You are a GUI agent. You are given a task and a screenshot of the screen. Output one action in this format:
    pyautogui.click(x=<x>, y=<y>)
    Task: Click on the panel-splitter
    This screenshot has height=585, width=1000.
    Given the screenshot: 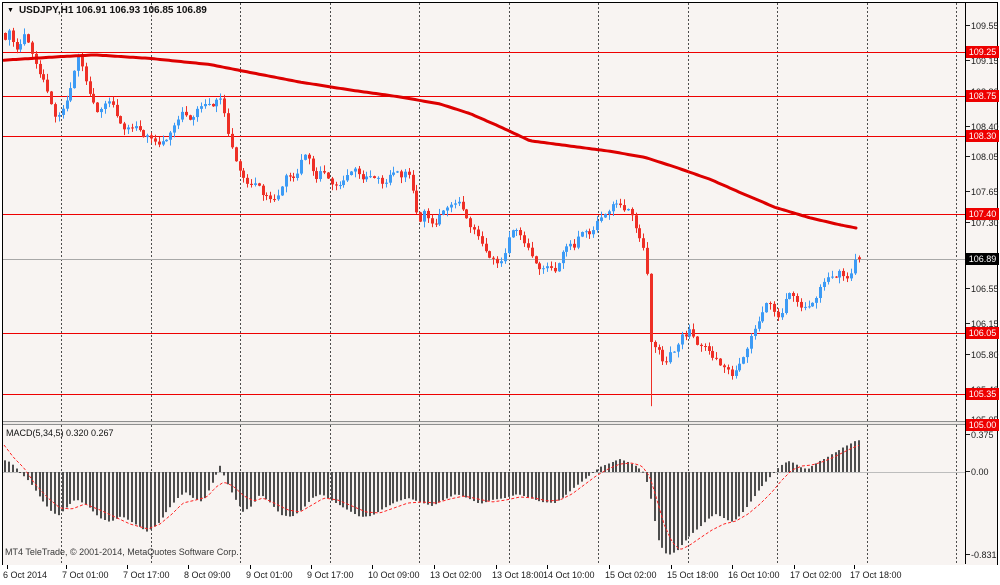 What is the action you would take?
    pyautogui.click(x=484, y=423)
    